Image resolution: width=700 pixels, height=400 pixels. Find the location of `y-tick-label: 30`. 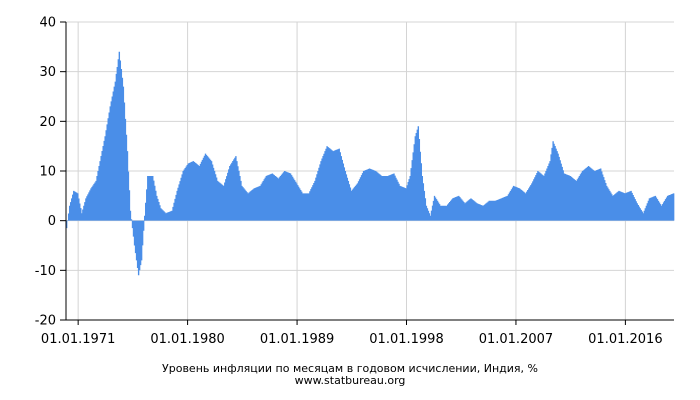

y-tick-label: 30 is located at coordinates (47, 72).